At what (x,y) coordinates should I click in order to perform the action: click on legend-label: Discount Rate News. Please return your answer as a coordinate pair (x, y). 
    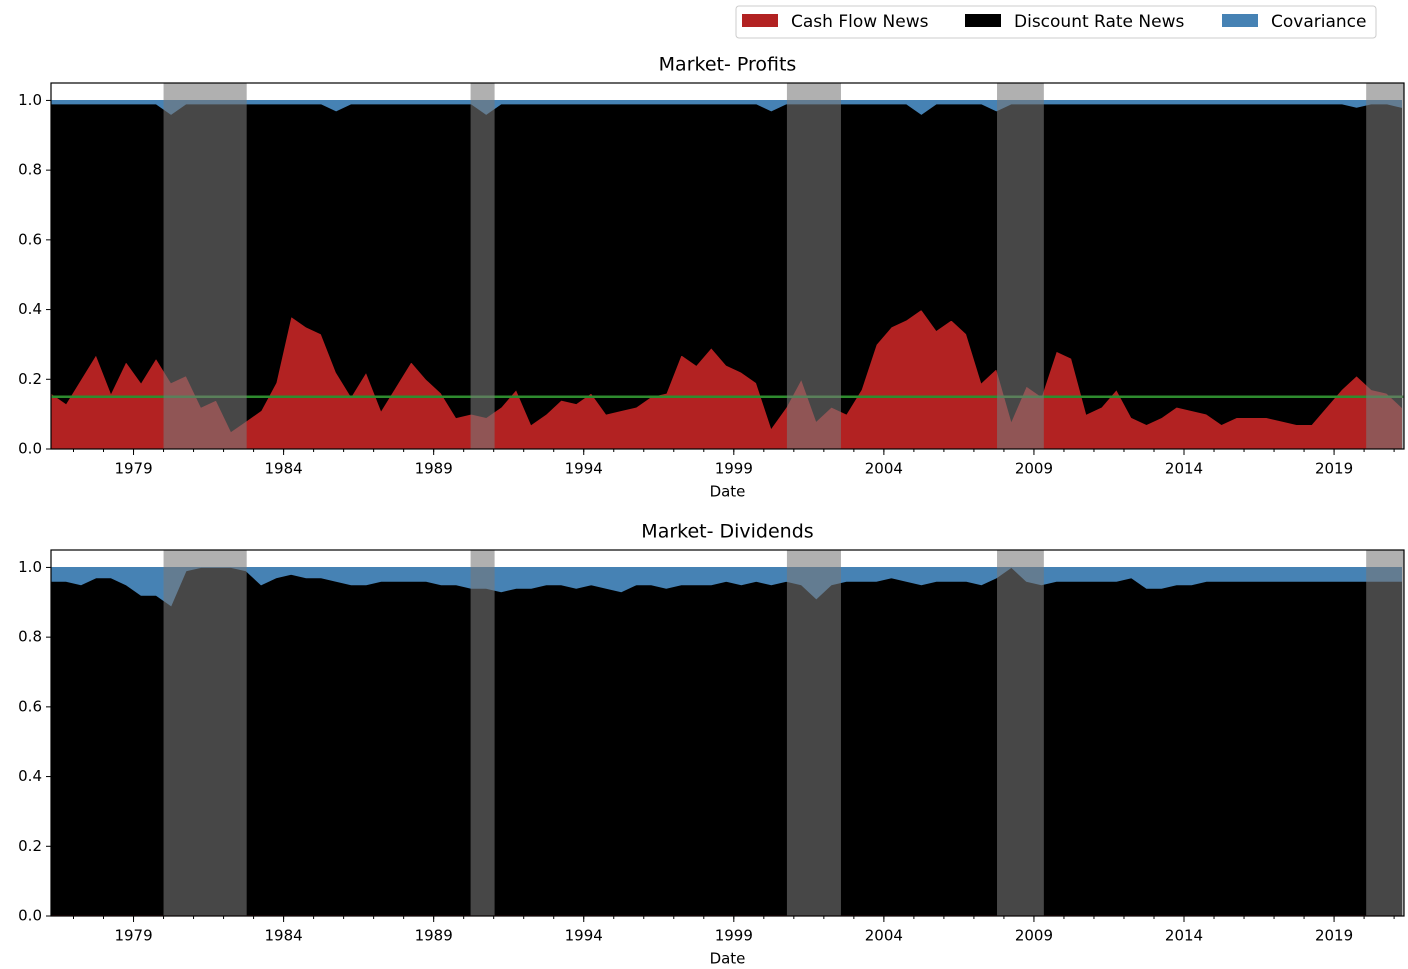
    Looking at the image, I should click on (1099, 22).